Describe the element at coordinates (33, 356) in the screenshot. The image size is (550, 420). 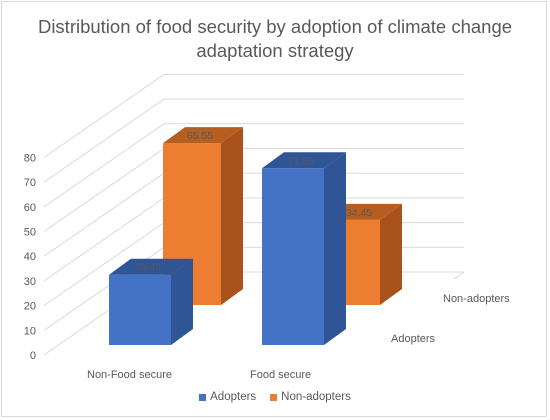
I see `y-tick-label-0: 0` at that location.